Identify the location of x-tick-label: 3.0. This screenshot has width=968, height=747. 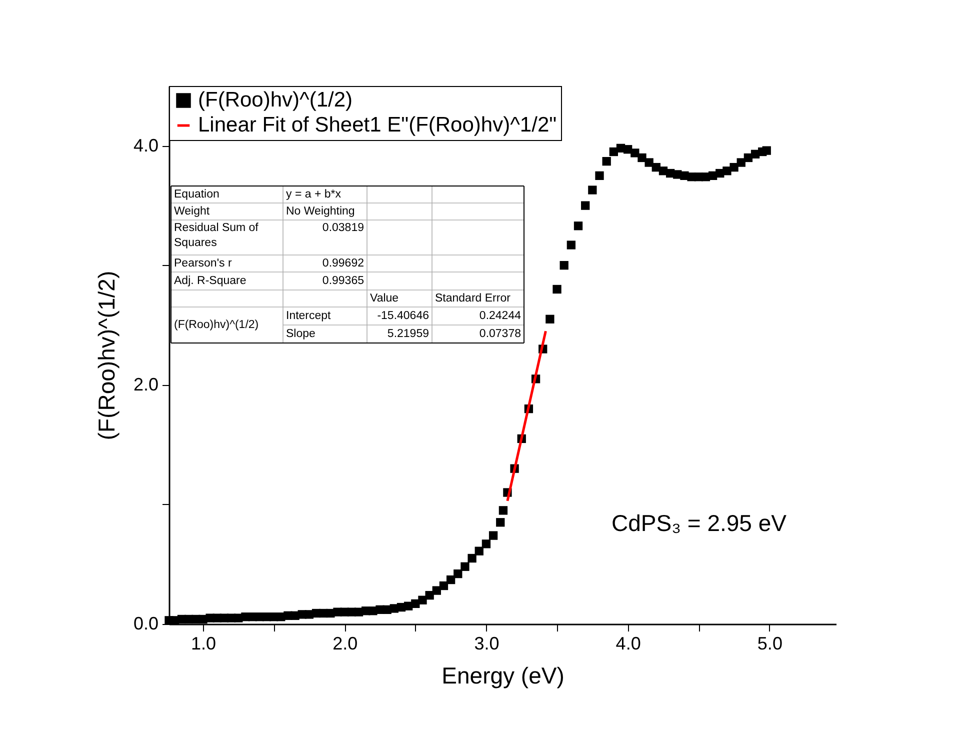
(487, 644).